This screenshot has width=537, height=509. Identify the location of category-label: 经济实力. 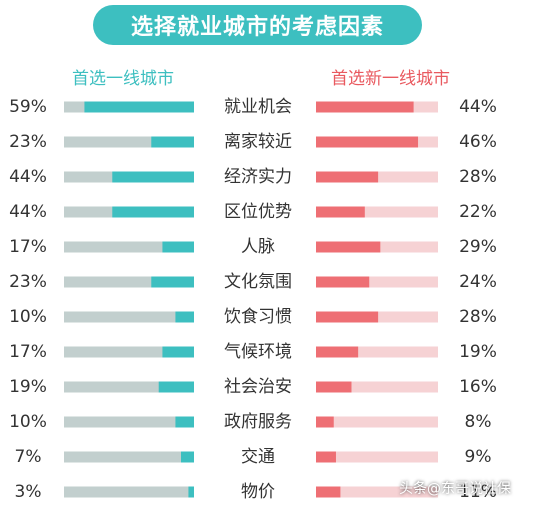
(258, 177).